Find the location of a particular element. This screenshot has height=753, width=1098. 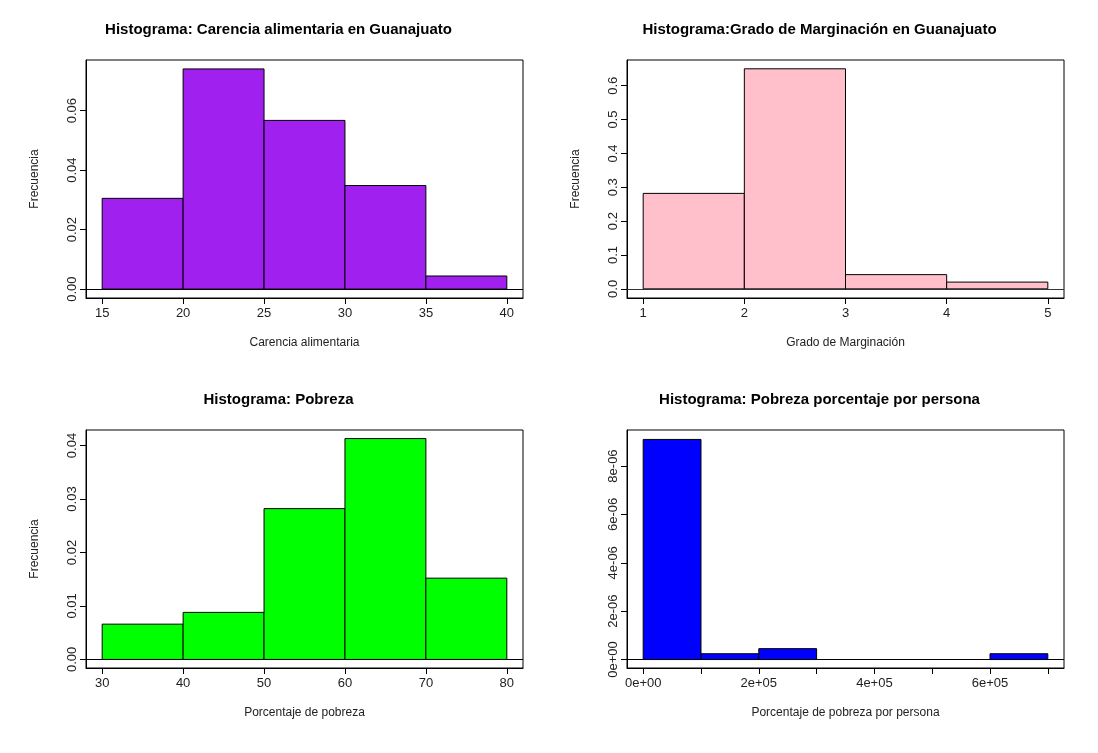

x-tick-label: 4 is located at coordinates (947, 312).